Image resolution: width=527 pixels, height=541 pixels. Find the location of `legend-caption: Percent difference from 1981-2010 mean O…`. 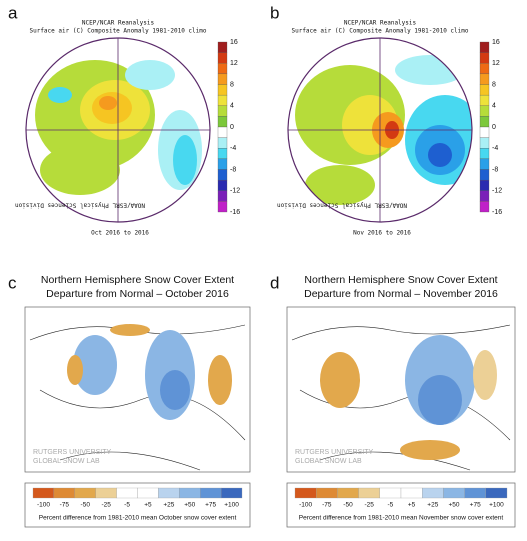

legend-caption: Percent difference from 1981-2010 mean O… is located at coordinates (138, 518).